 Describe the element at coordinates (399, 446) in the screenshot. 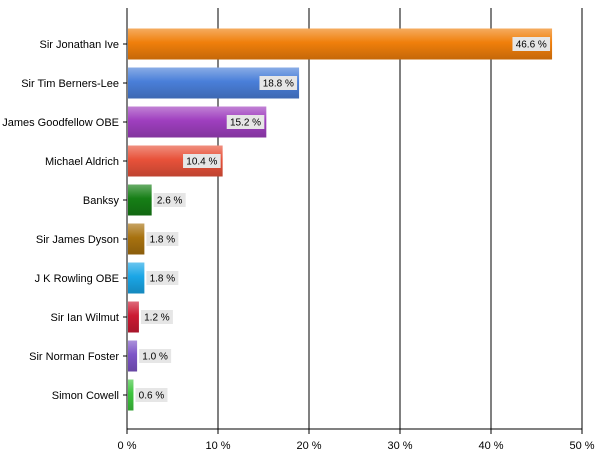

I see `x-tick-label: 30 %` at that location.